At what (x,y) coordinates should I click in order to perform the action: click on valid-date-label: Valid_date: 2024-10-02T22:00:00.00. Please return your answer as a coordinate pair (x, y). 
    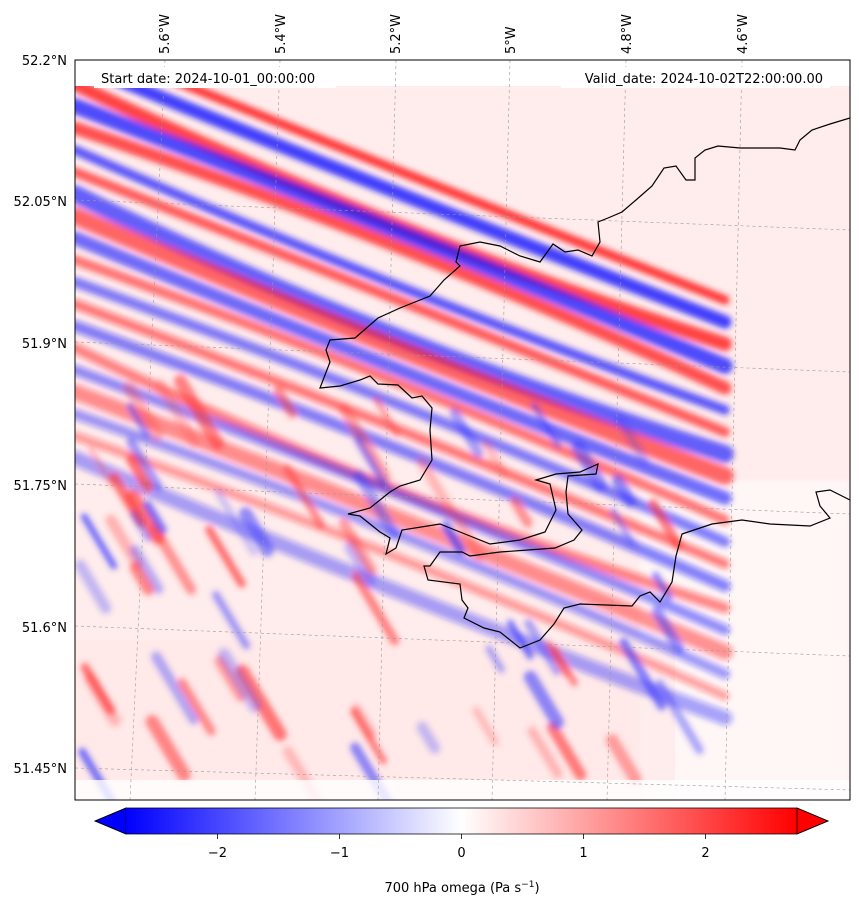
    Looking at the image, I should click on (704, 79).